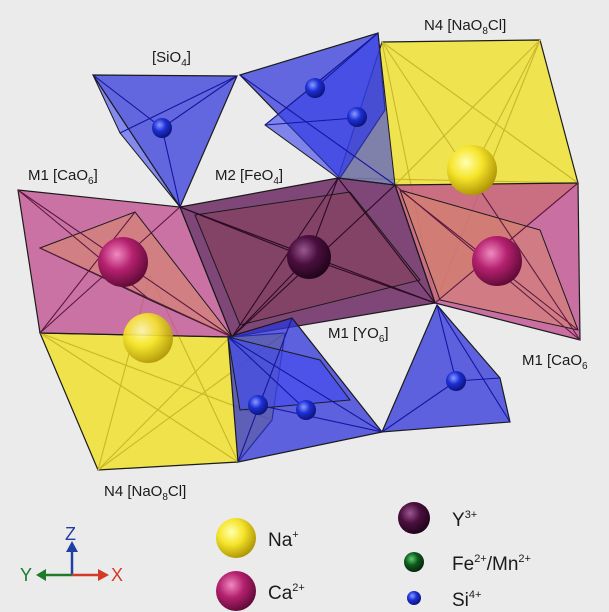 The height and width of the screenshot is (612, 609). I want to click on z-axis-label: Z, so click(70, 534).